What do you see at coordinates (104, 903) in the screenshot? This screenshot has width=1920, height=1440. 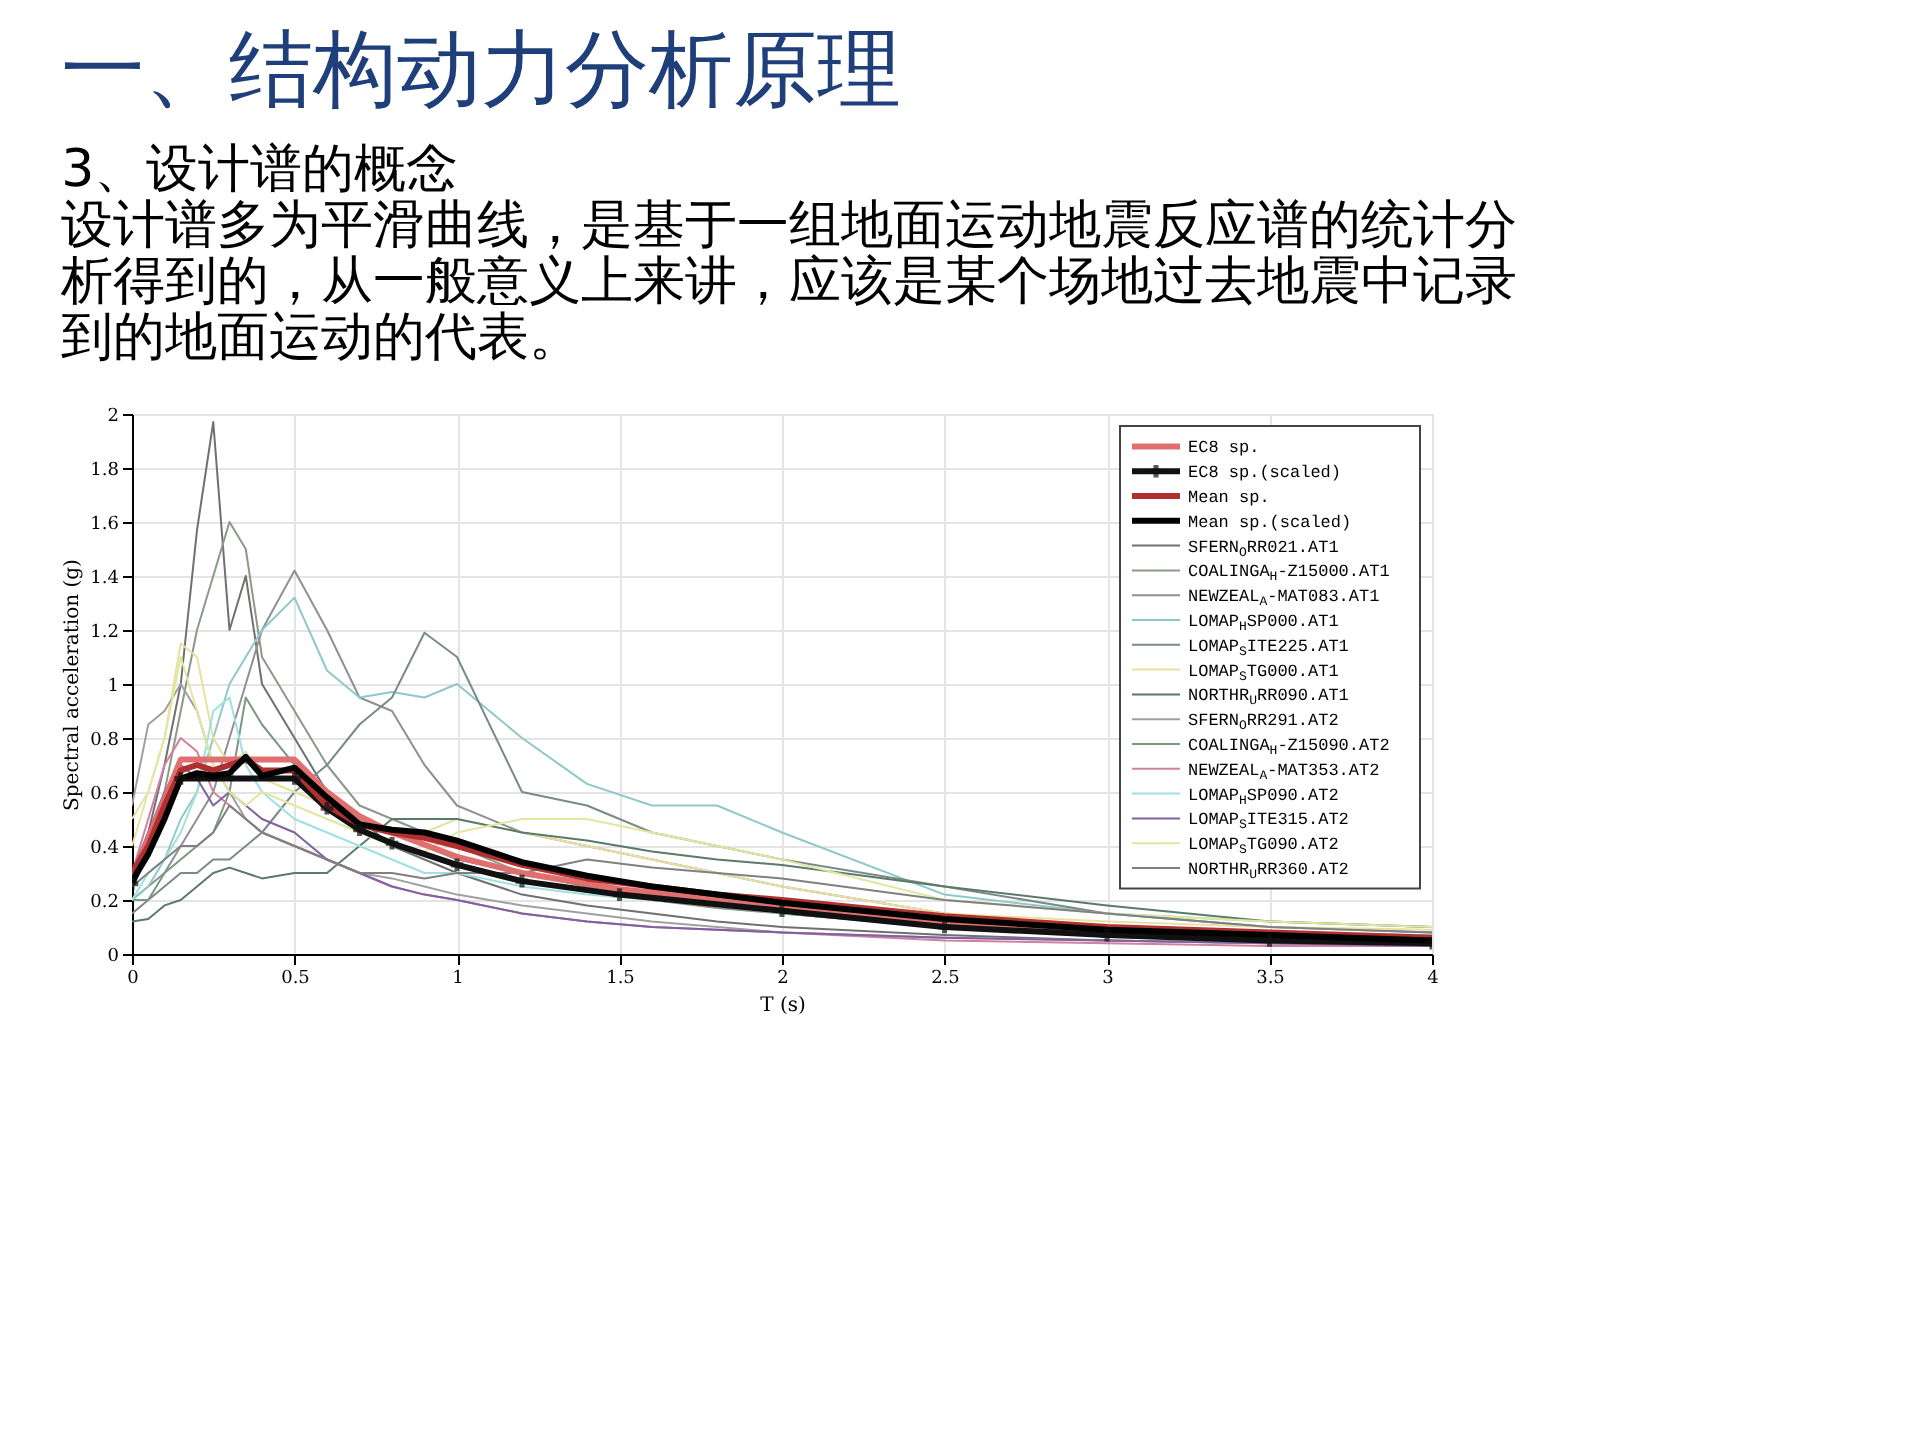 I see `y-tick-label: 0.2` at bounding box center [104, 903].